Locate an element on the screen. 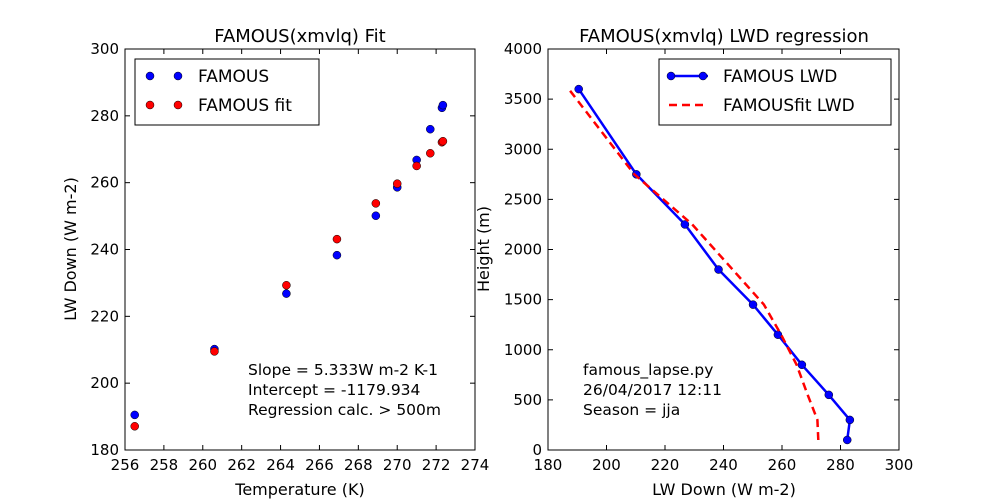 This screenshot has width=1000, height=500. left-y-tick-label: 240 is located at coordinates (104, 250).